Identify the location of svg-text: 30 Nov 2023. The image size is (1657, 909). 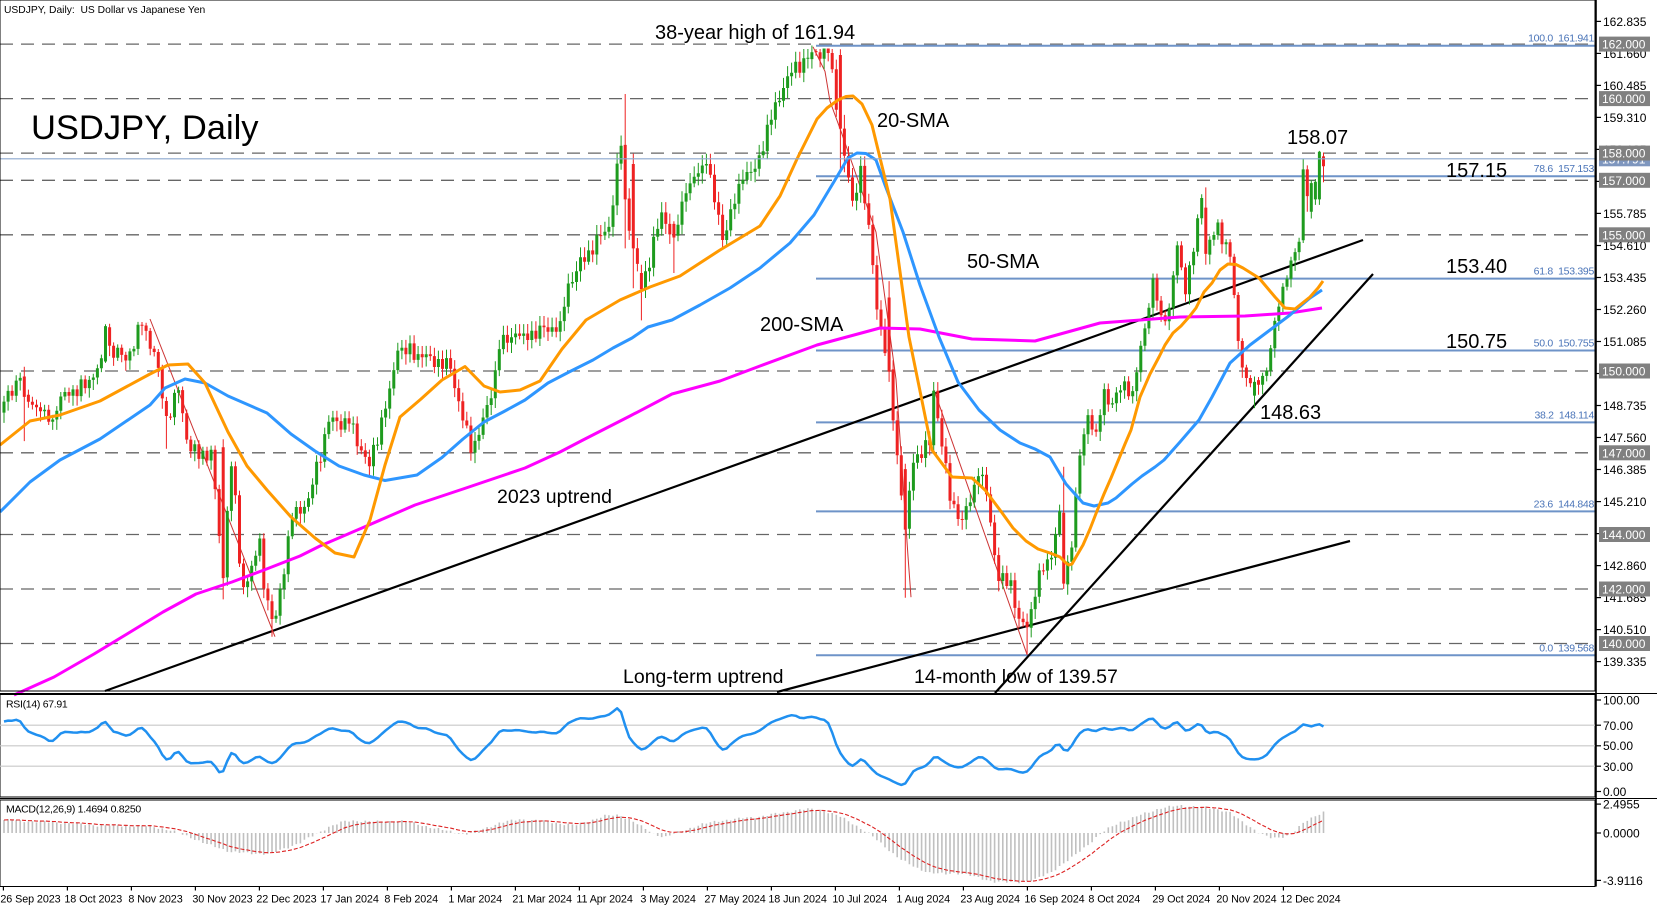
(222, 900).